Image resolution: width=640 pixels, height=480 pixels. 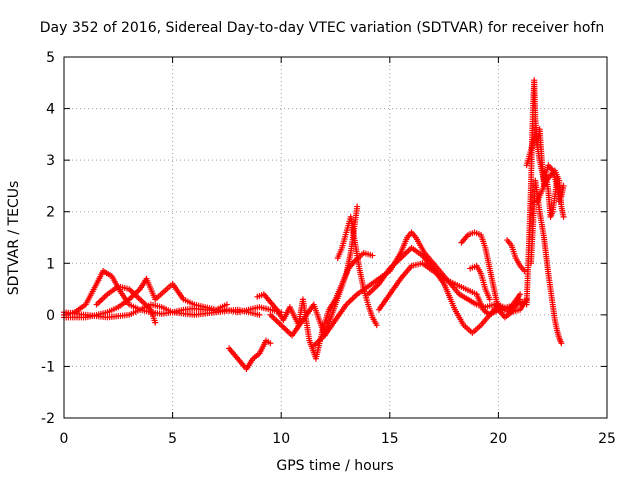 I want to click on series-s12, so click(x=491, y=275).